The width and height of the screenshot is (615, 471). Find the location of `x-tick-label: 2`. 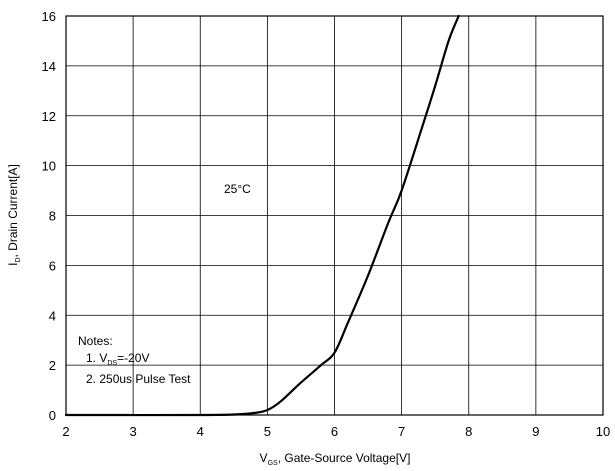

x-tick-label: 2 is located at coordinates (65, 431).